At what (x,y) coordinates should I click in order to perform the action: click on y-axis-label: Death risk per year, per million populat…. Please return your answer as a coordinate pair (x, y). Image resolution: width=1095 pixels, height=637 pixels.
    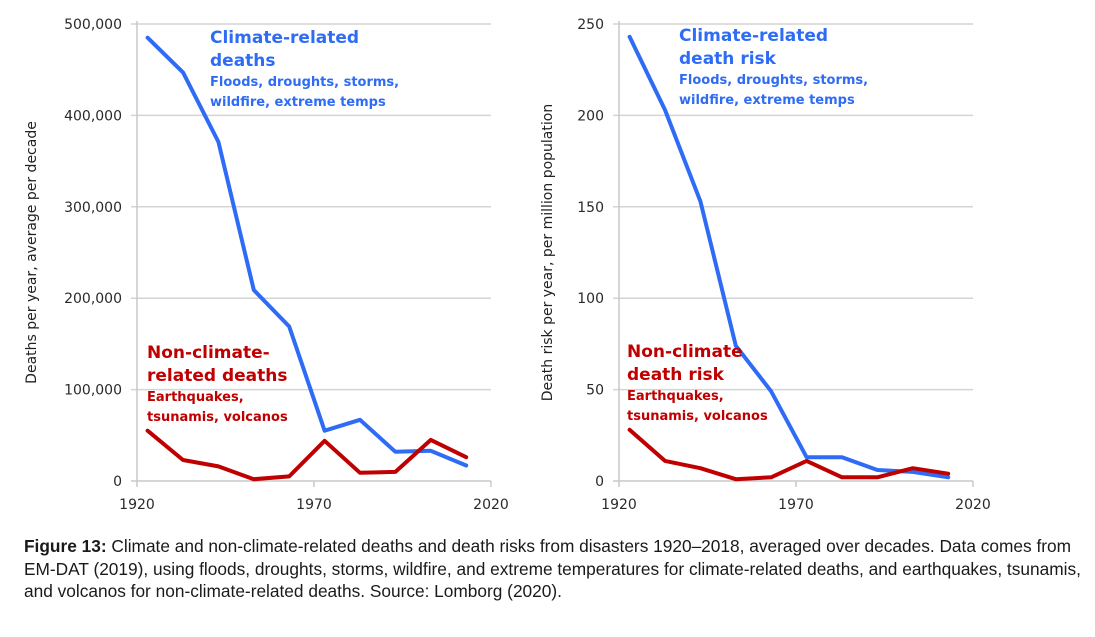
    Looking at the image, I should click on (548, 252).